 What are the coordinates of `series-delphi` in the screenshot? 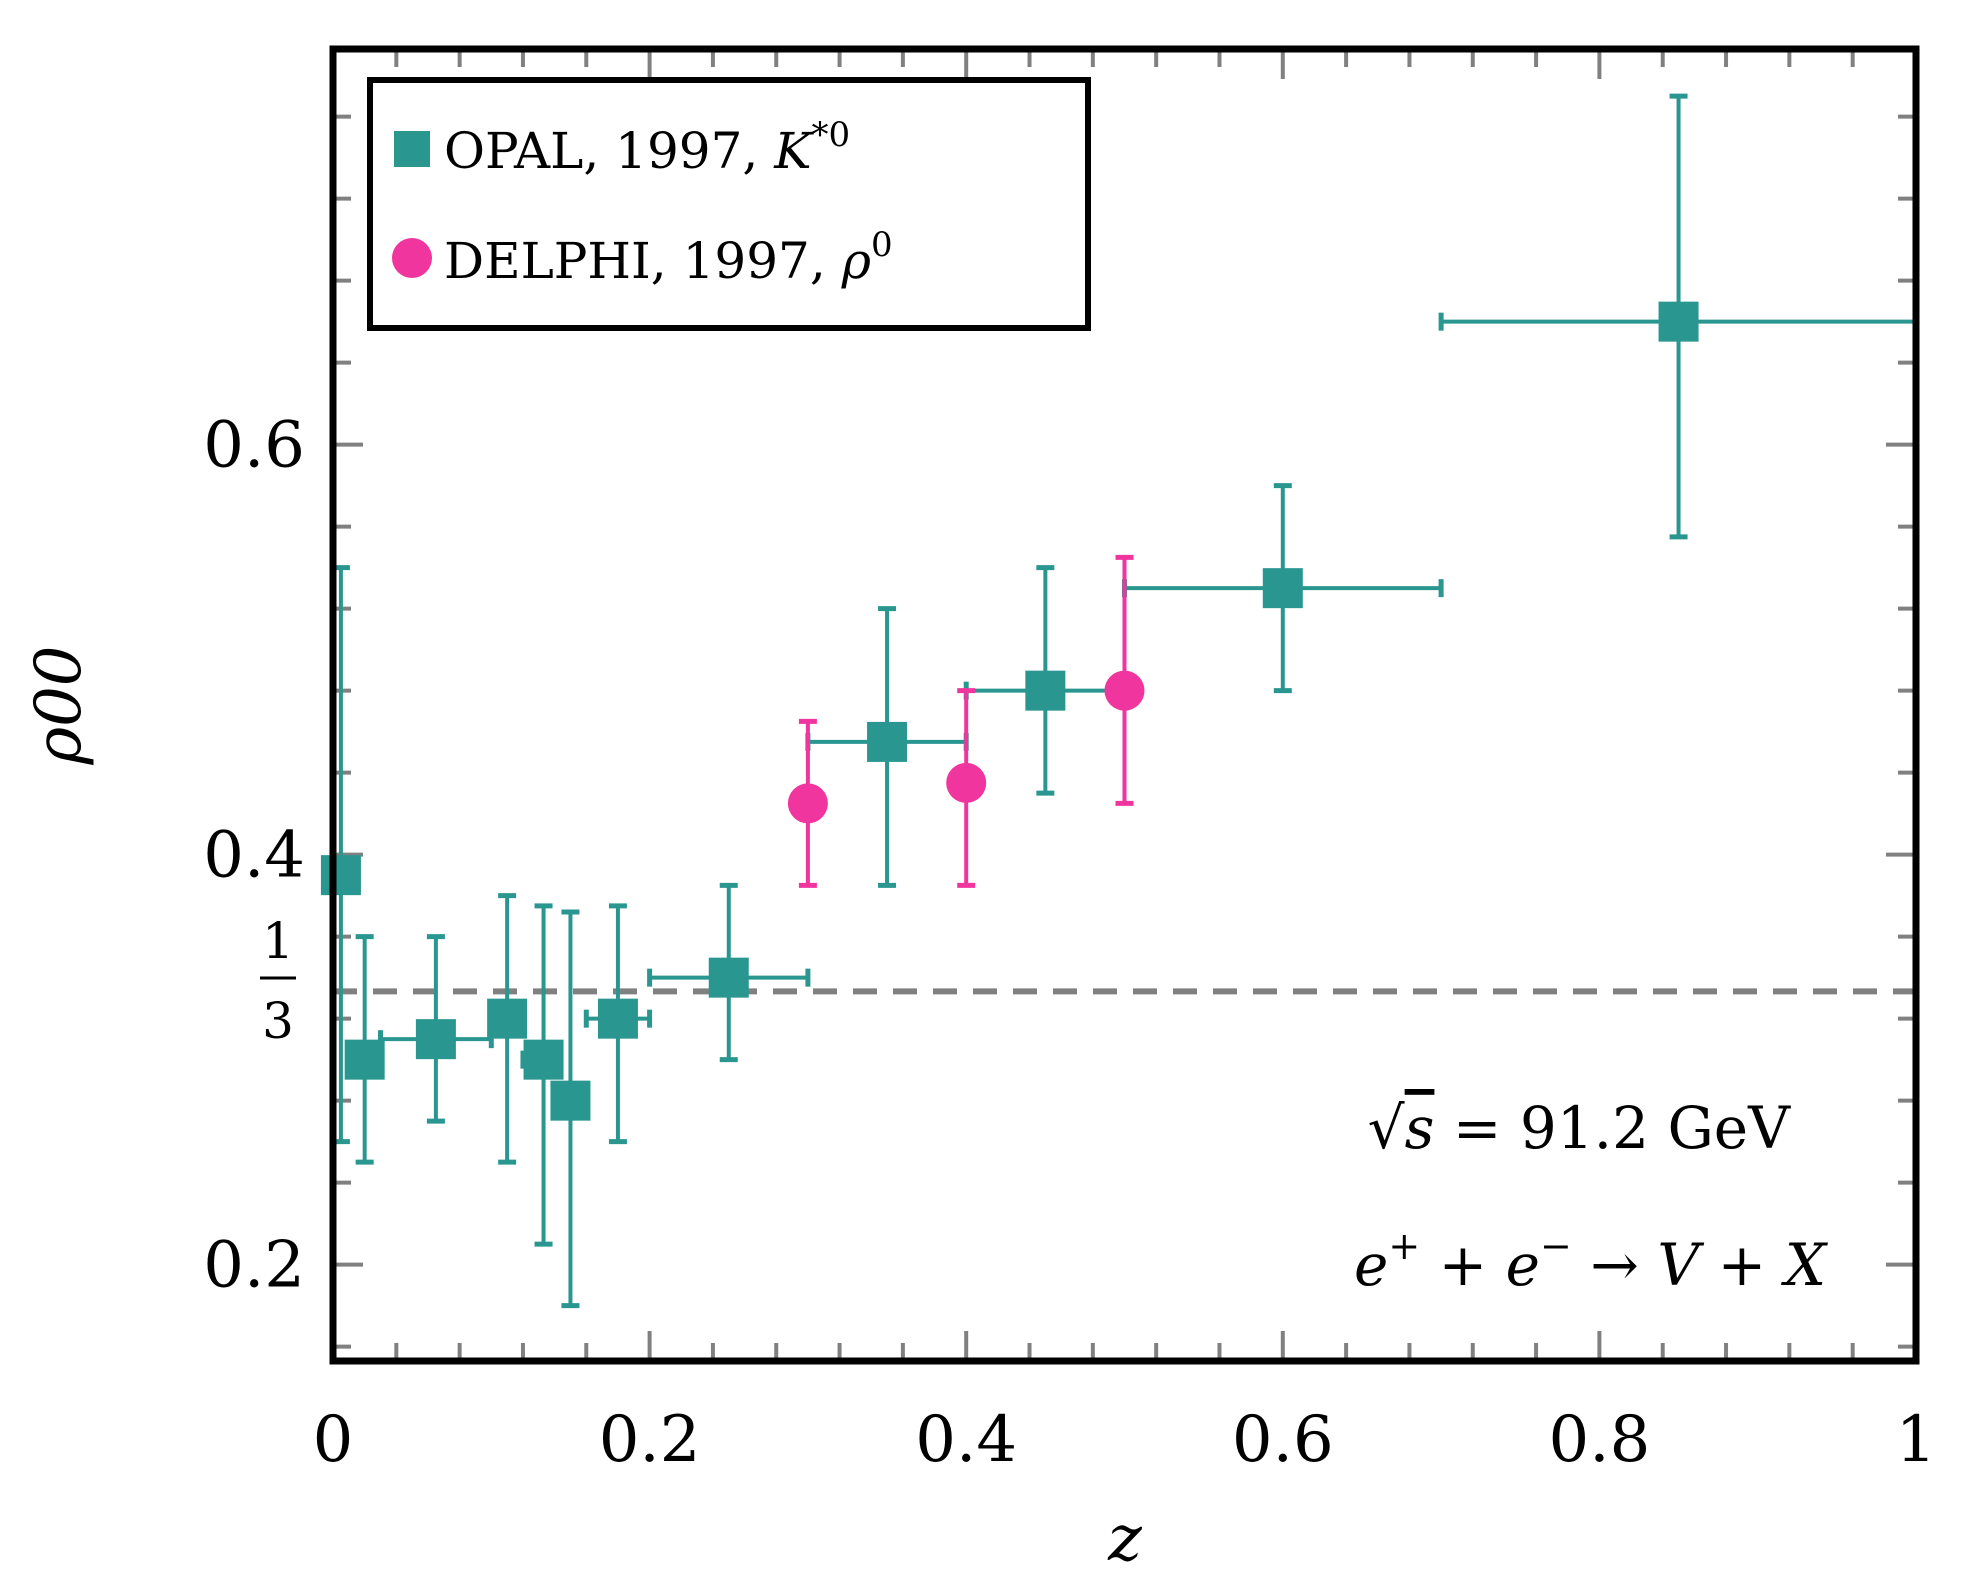 It's located at (966, 721).